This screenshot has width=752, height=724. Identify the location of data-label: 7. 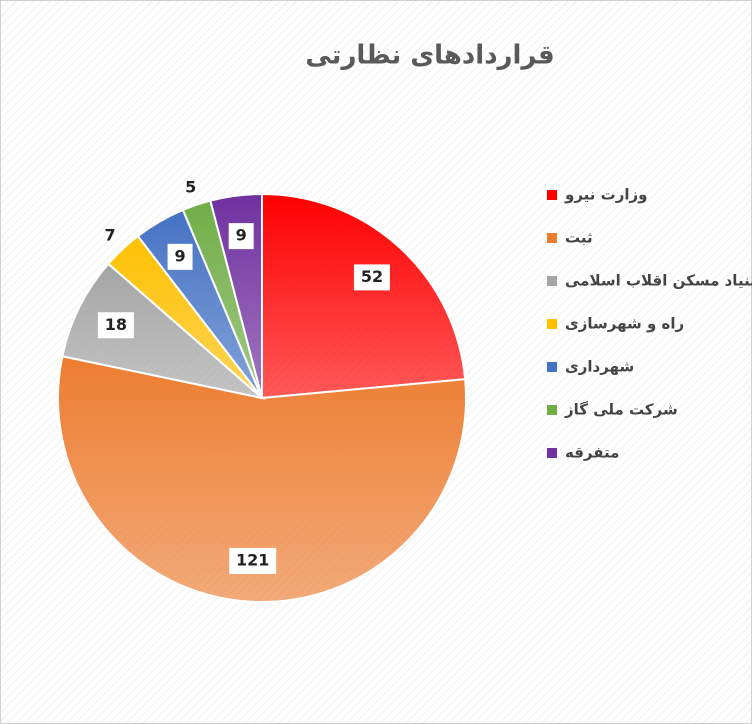
(110, 235).